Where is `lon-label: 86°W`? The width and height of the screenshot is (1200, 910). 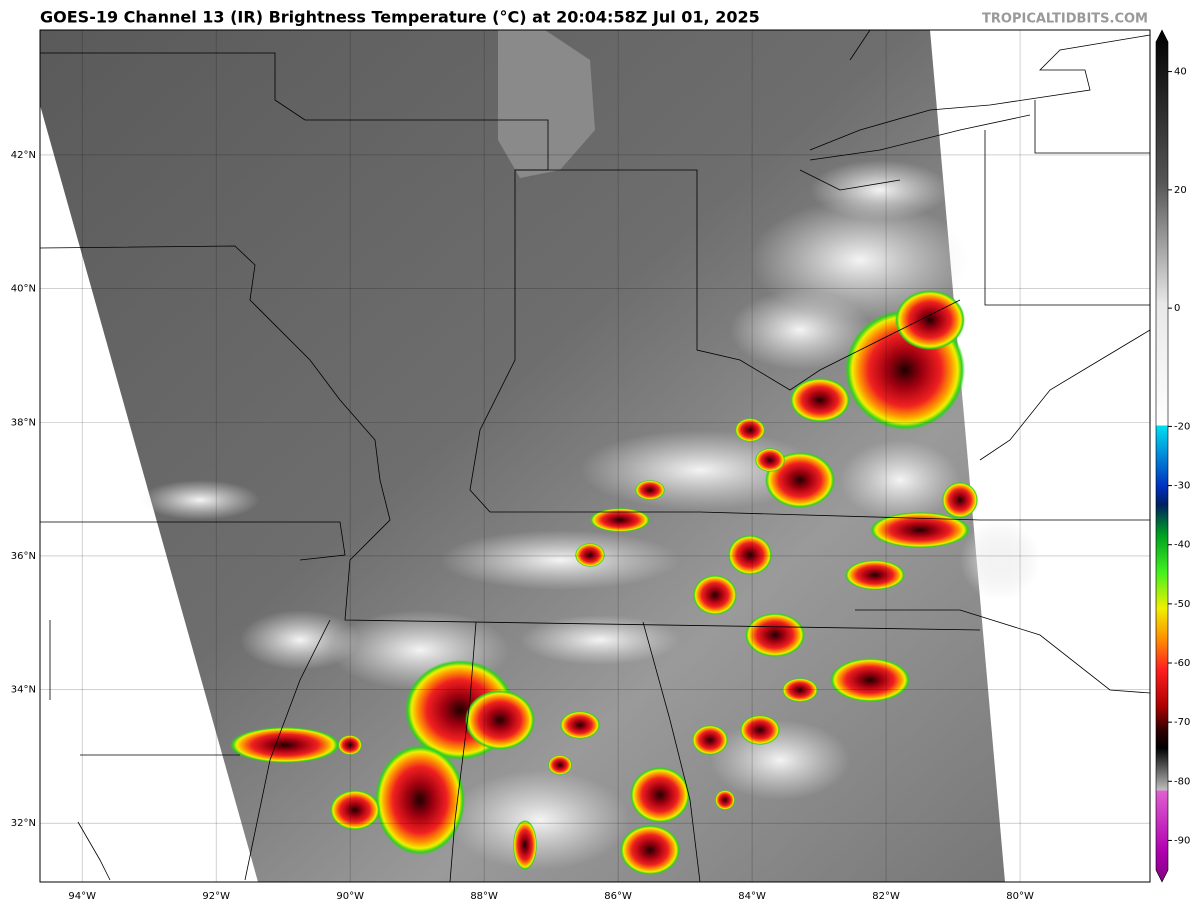
lon-label: 86°W is located at coordinates (618, 896).